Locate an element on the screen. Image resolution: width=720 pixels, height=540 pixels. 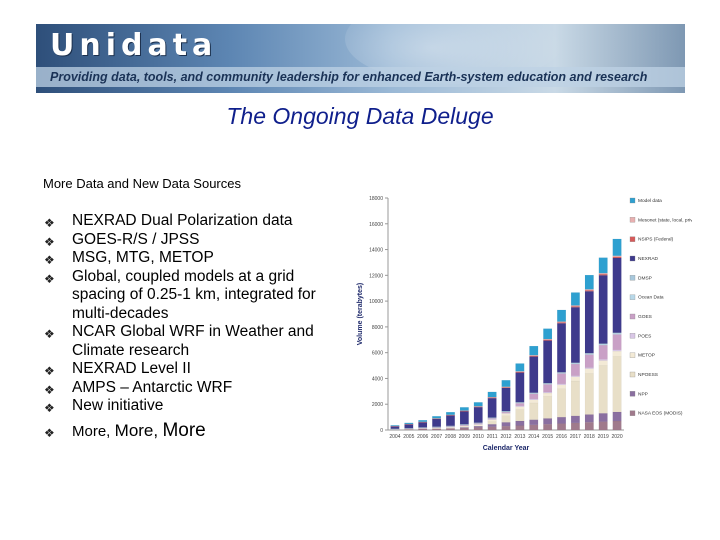
bullet-text: NEXRAD Dual Polarization data is located at coordinates (182, 220).